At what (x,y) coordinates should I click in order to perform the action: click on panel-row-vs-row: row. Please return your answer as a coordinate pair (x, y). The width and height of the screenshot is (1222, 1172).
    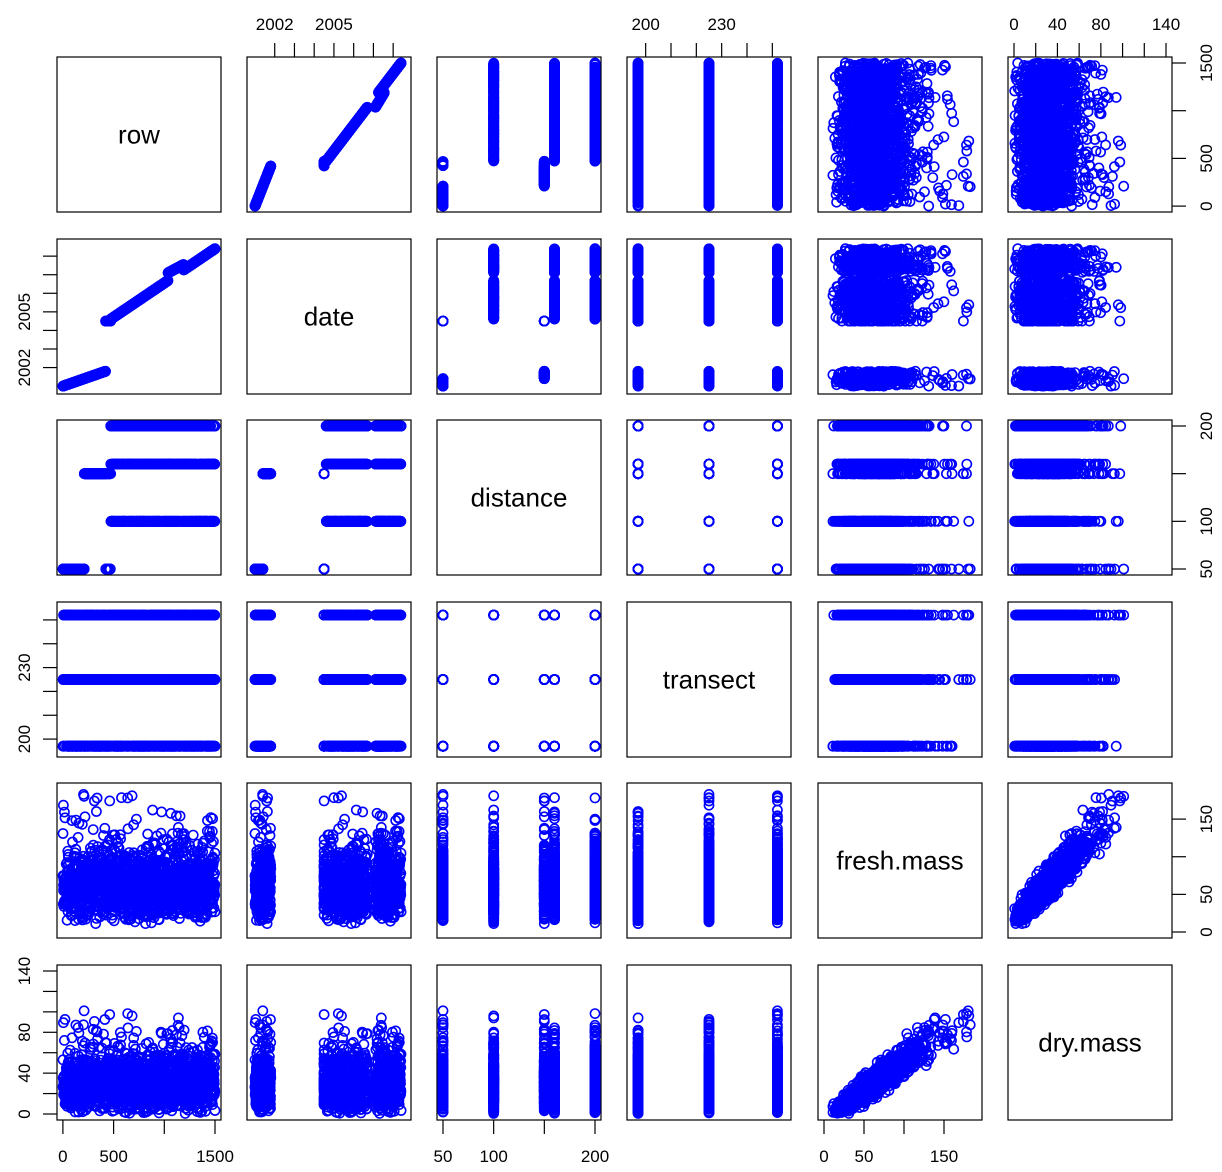
    Looking at the image, I should click on (139, 134).